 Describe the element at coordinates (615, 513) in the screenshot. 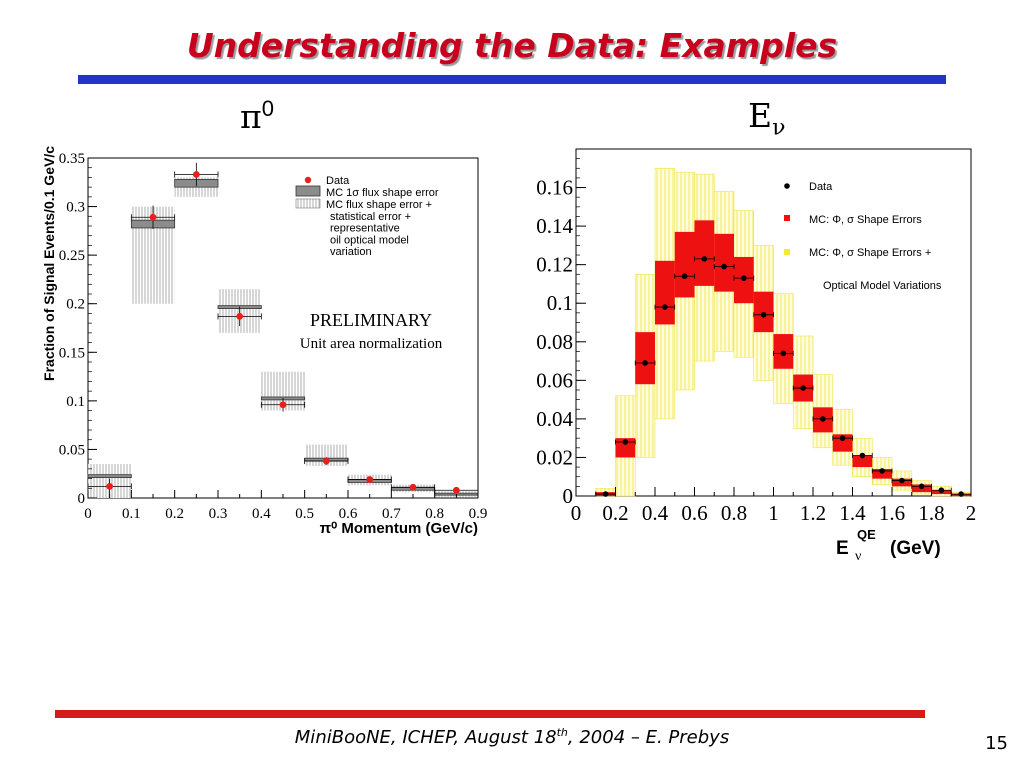

I see `right-x-tick-label: 0.2` at that location.